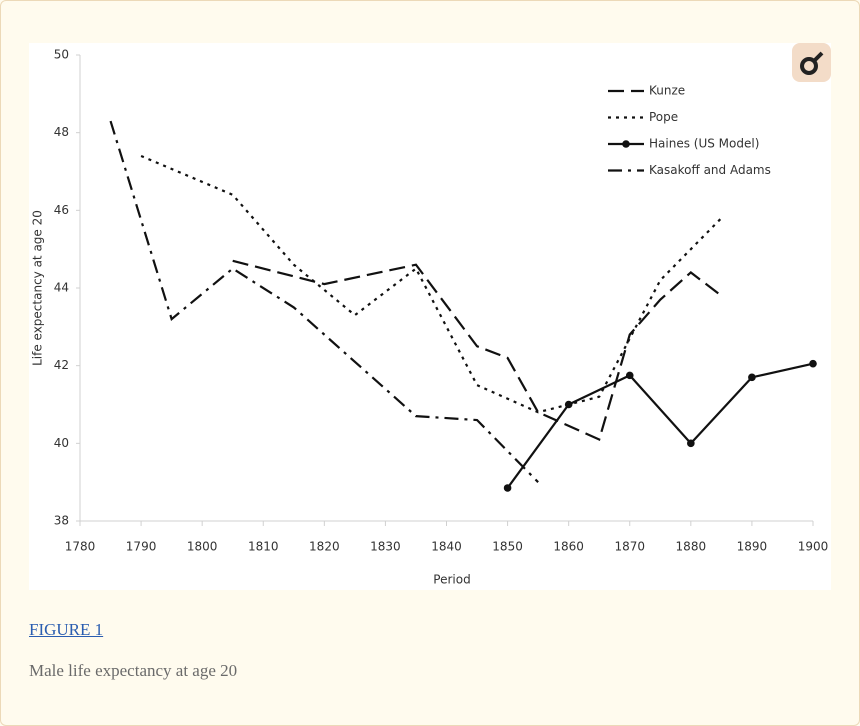 The image size is (860, 726). Describe the element at coordinates (752, 547) in the screenshot. I see `x-tick-label: 1890` at that location.